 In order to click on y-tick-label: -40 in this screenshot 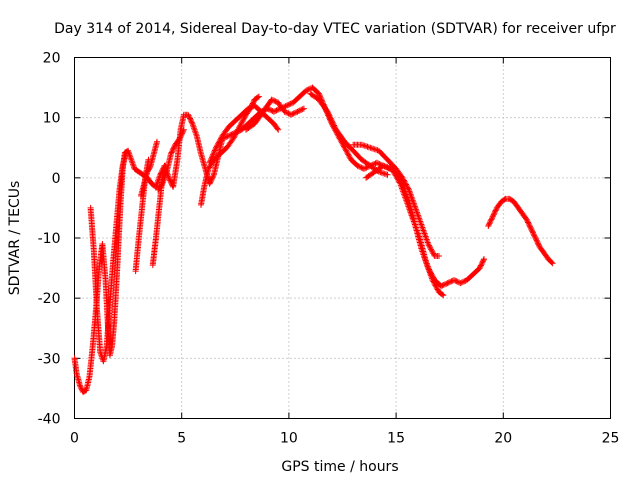, I will do `click(49, 420)`.